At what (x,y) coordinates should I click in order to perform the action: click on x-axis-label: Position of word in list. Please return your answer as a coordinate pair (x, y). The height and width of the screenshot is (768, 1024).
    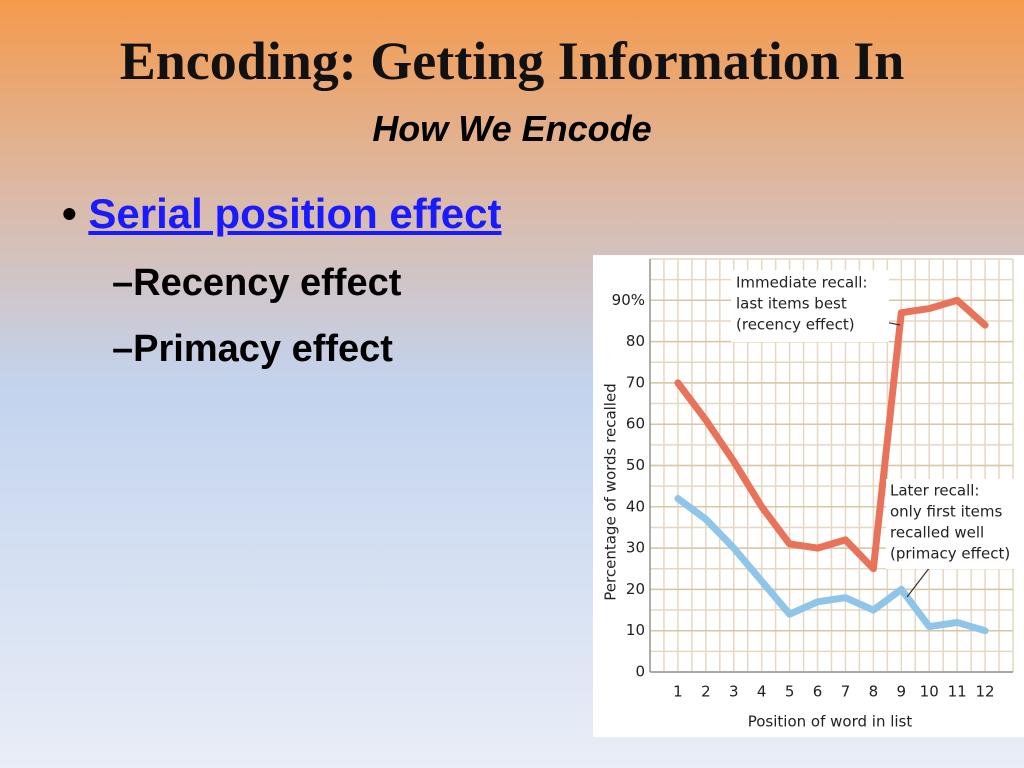
    Looking at the image, I should click on (830, 722).